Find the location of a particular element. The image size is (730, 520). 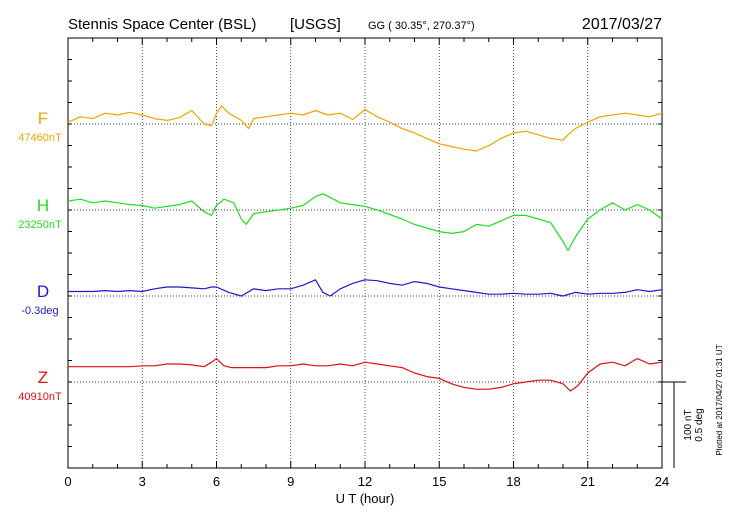

series-label-f: F is located at coordinates (43, 118).